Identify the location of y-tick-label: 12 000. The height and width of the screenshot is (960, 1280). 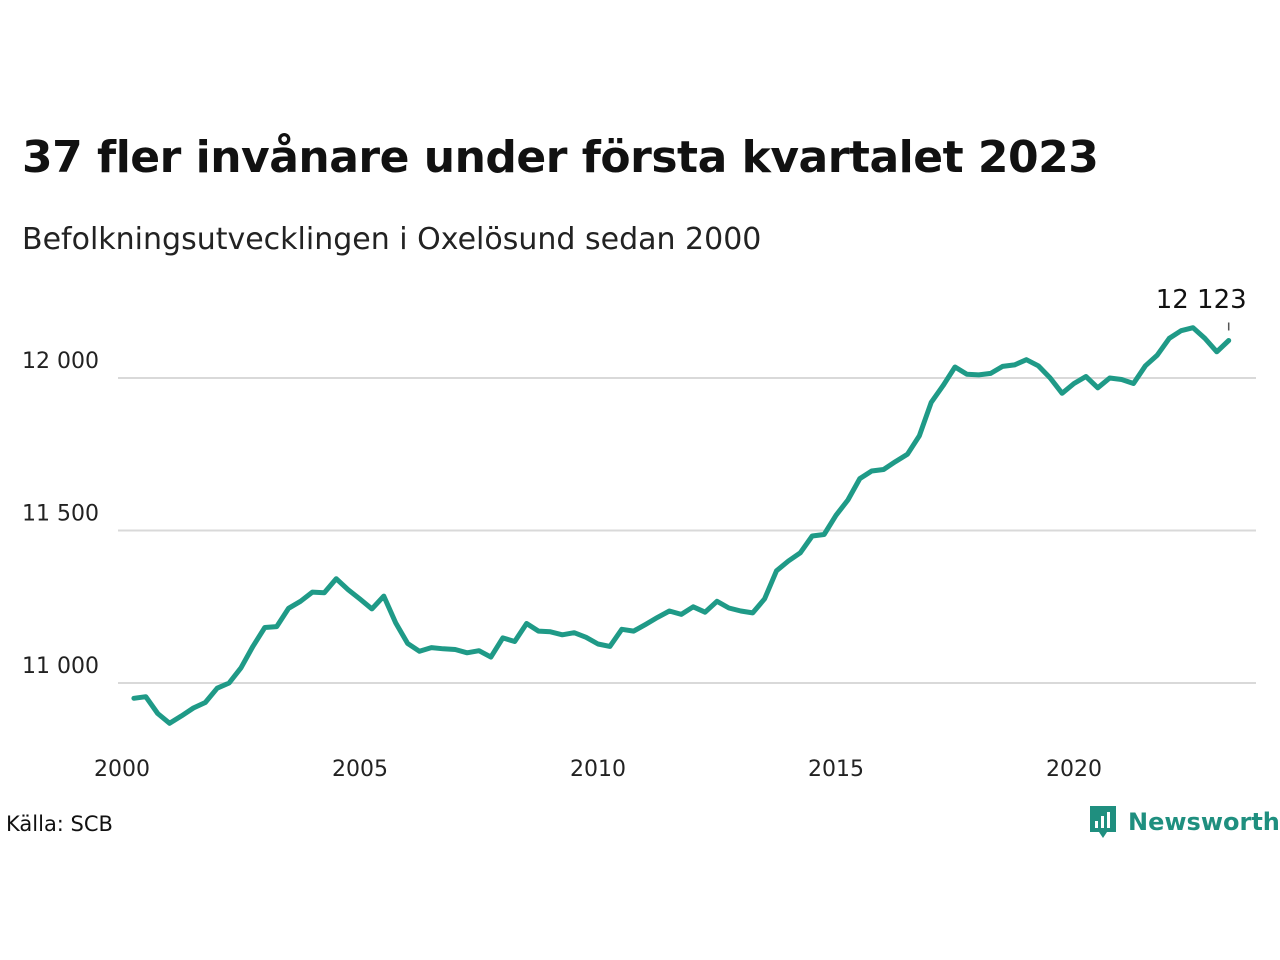
(60, 361).